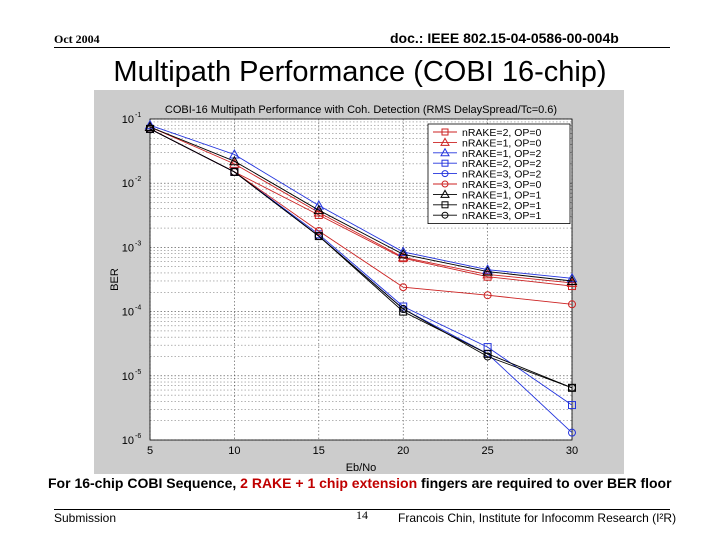  I want to click on footer-divider, so click(362, 509).